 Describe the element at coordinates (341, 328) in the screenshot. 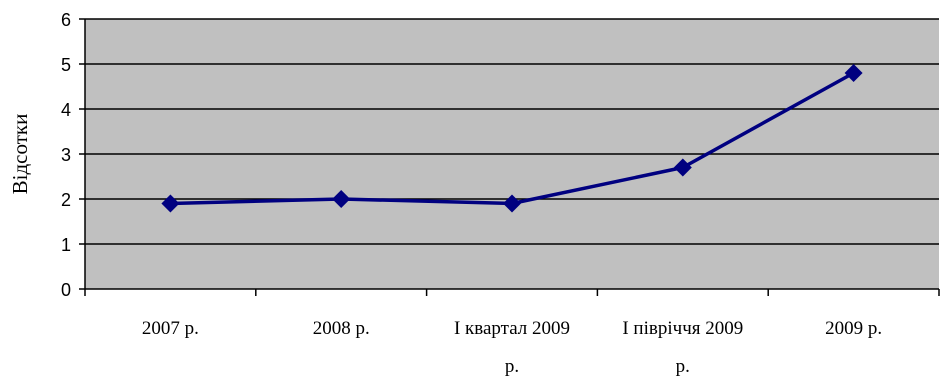

I see `x-tick-label: 2008 р.` at that location.